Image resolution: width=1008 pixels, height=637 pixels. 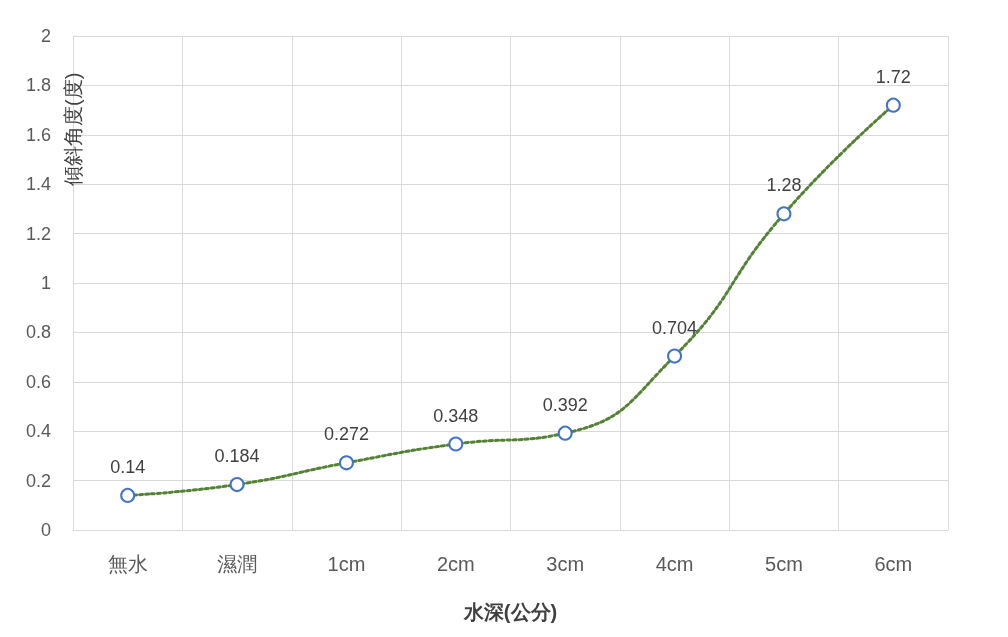 I want to click on x-tick-label: 2cm, so click(x=455, y=564).